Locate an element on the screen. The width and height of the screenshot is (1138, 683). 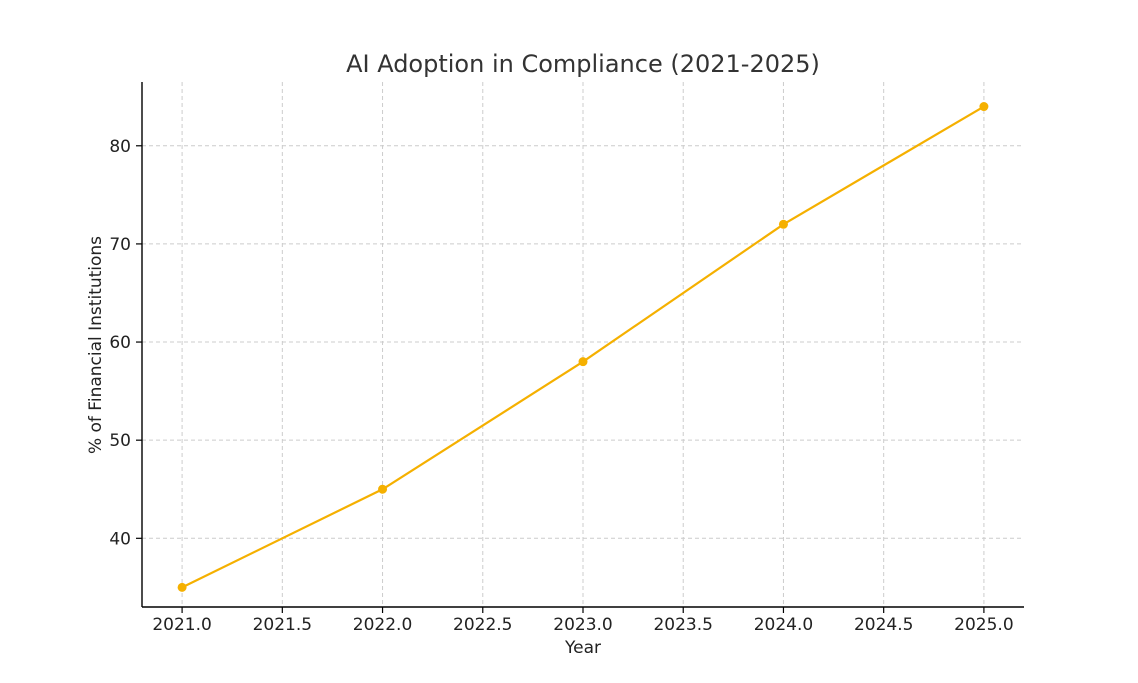
x-tick-label: 2023.5 is located at coordinates (682, 625).